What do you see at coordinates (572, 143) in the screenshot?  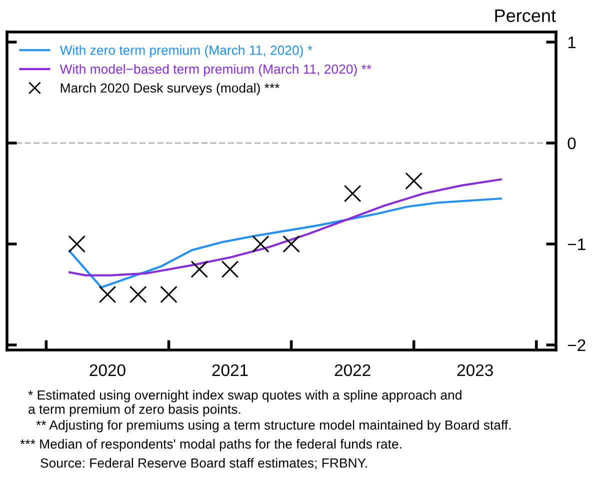 I see `y-tick-label: 0` at bounding box center [572, 143].